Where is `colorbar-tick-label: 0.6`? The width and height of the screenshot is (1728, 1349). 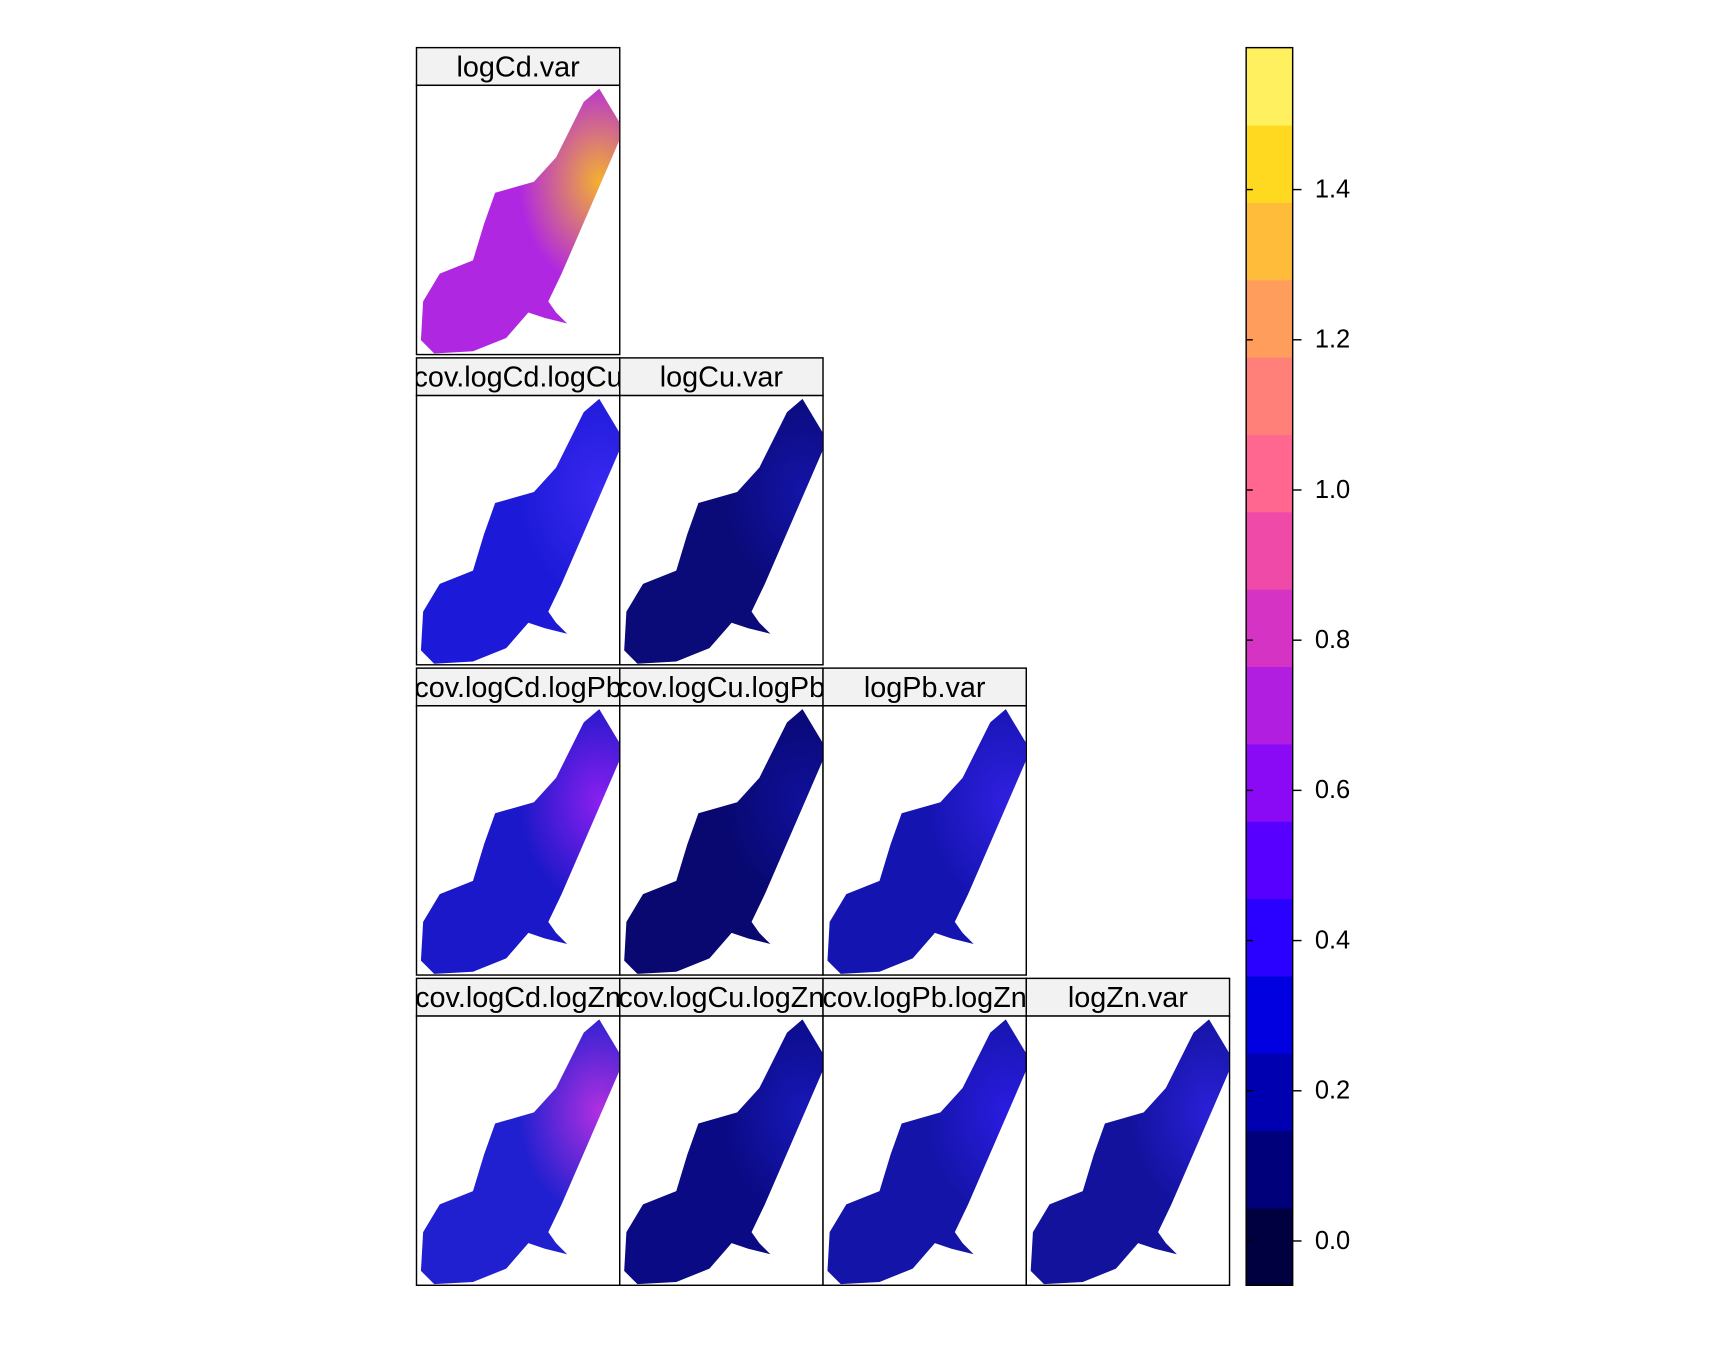 colorbar-tick-label: 0.6 is located at coordinates (1332, 790).